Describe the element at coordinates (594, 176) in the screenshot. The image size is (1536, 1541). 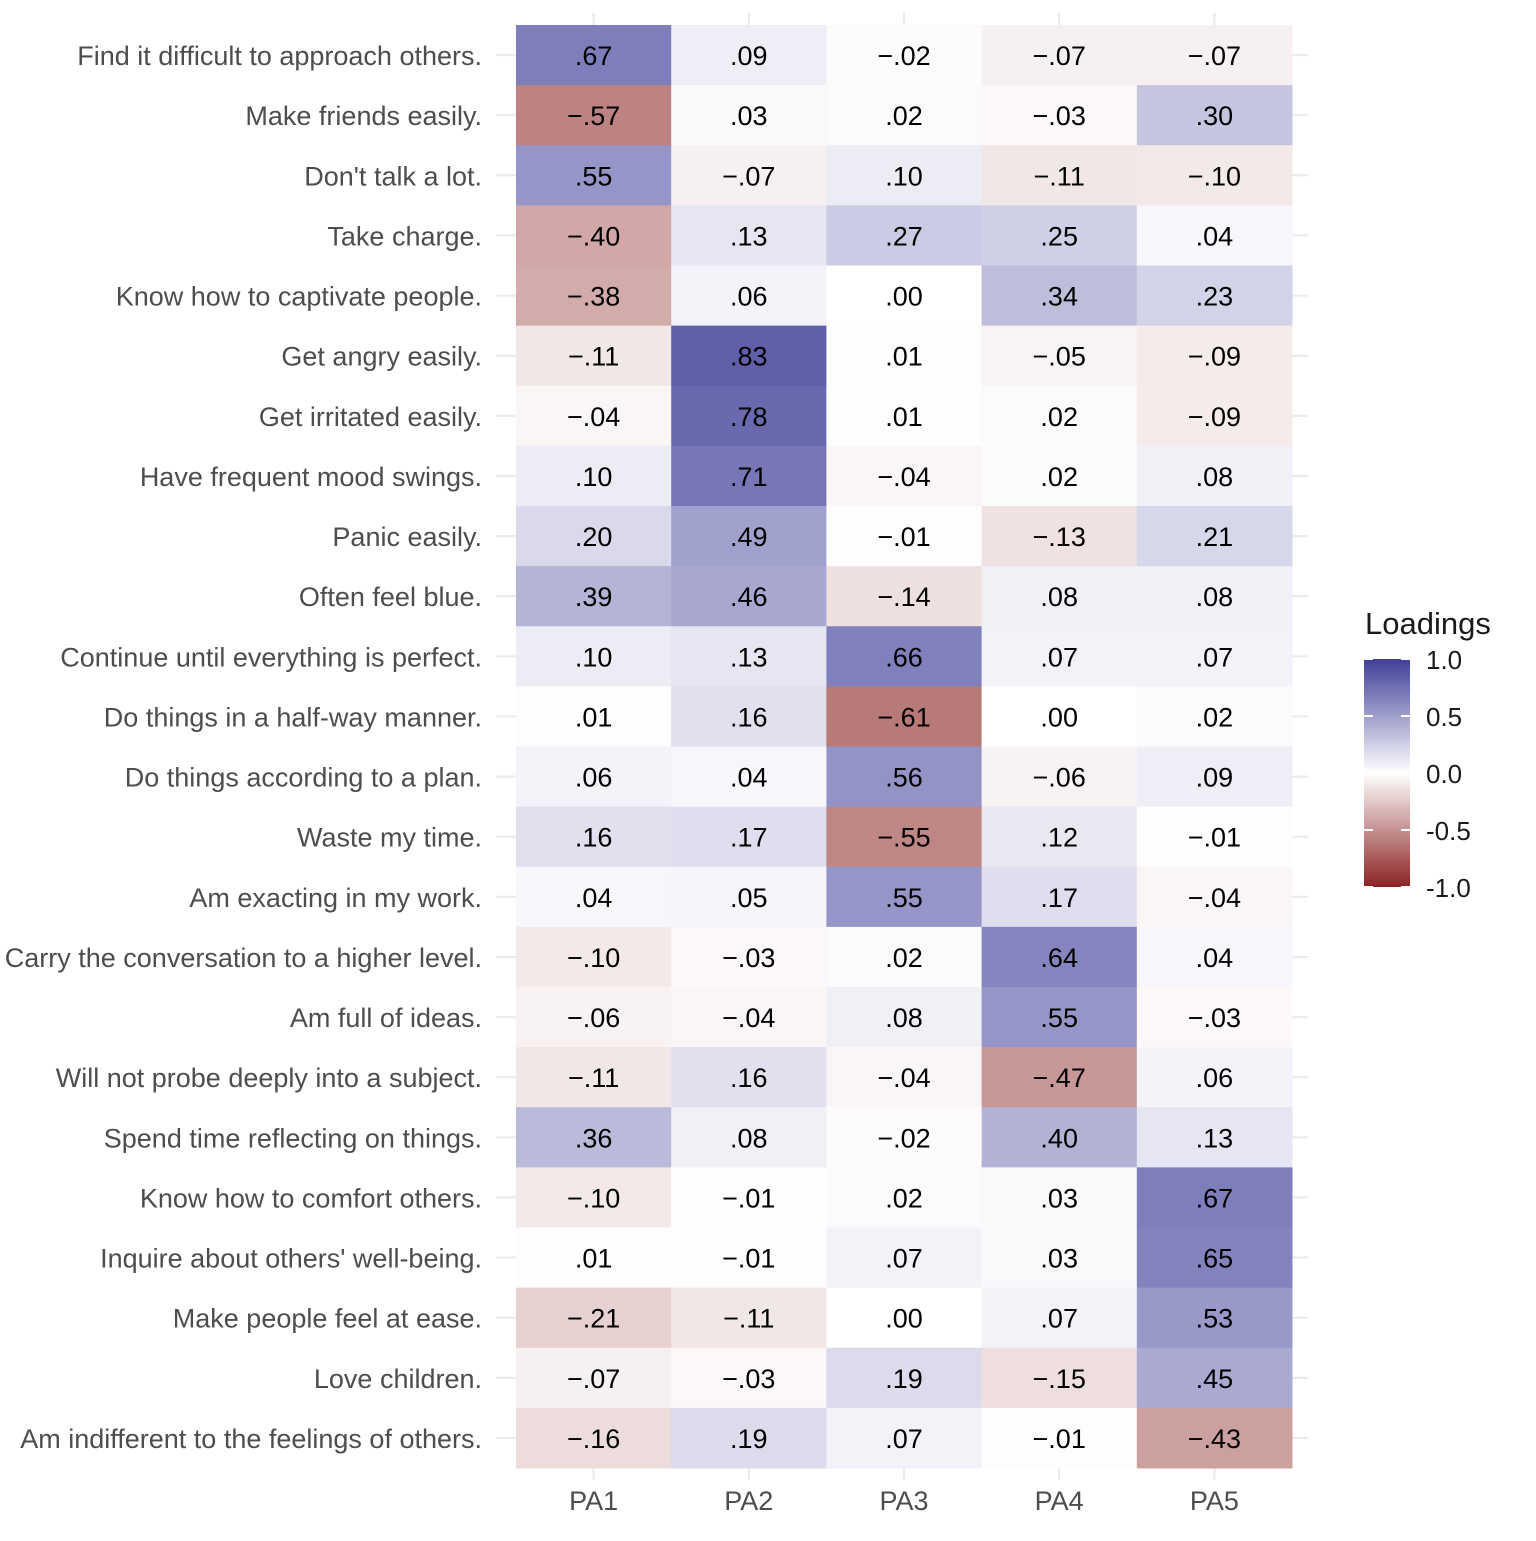
I see `cell-value-label: .55` at that location.